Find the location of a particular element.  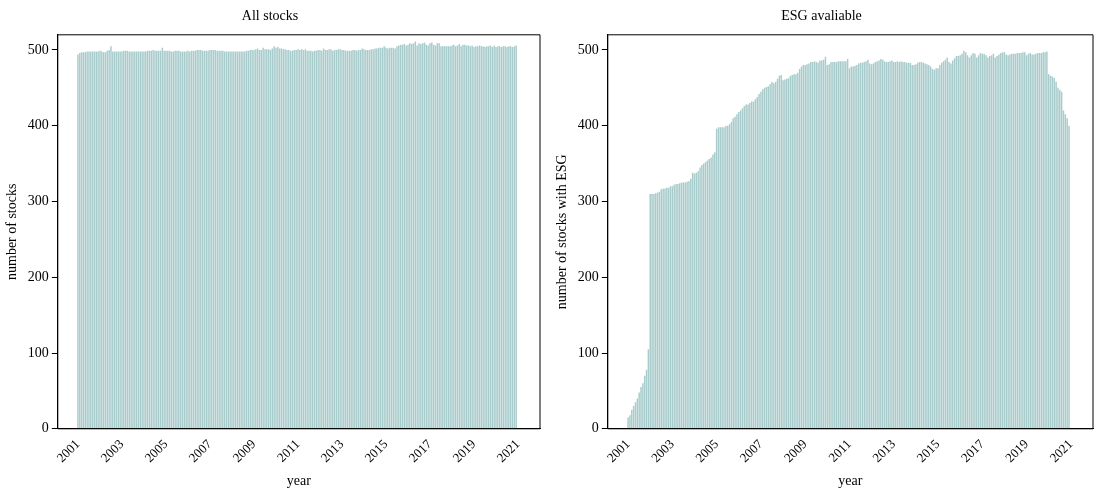

chart-title: ESG avaliable is located at coordinates (821, 16).